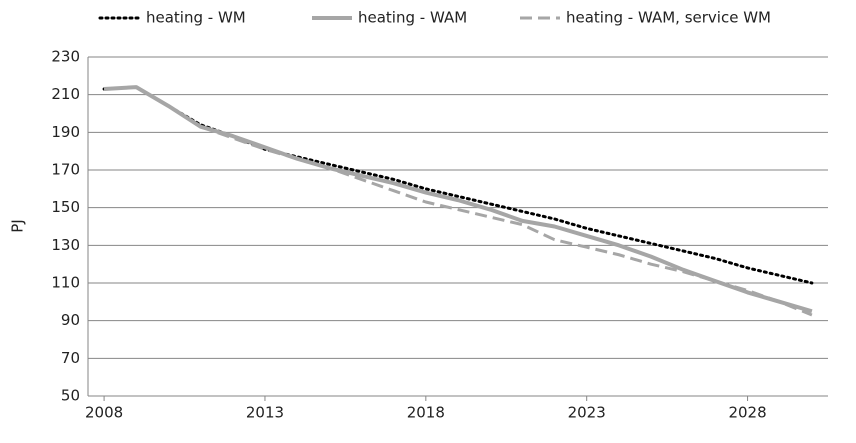  I want to click on legend-label: heating - WM, so click(196, 18).